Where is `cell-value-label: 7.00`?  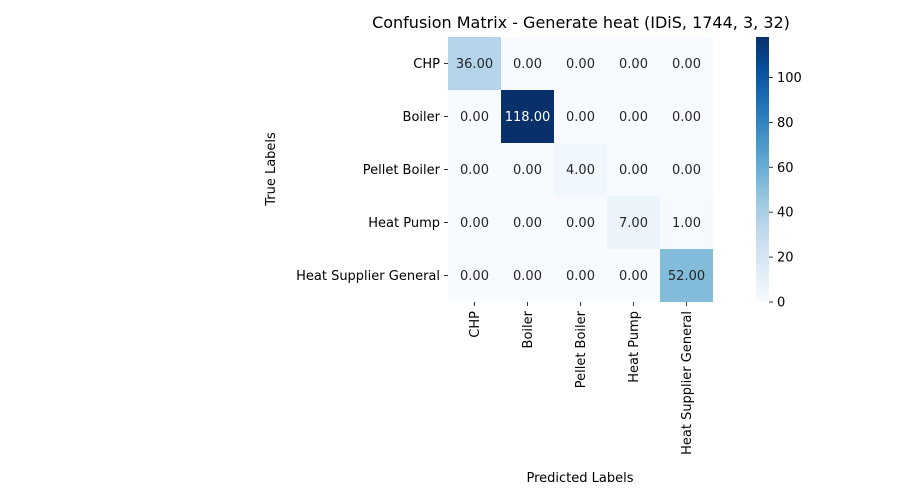
cell-value-label: 7.00 is located at coordinates (633, 223).